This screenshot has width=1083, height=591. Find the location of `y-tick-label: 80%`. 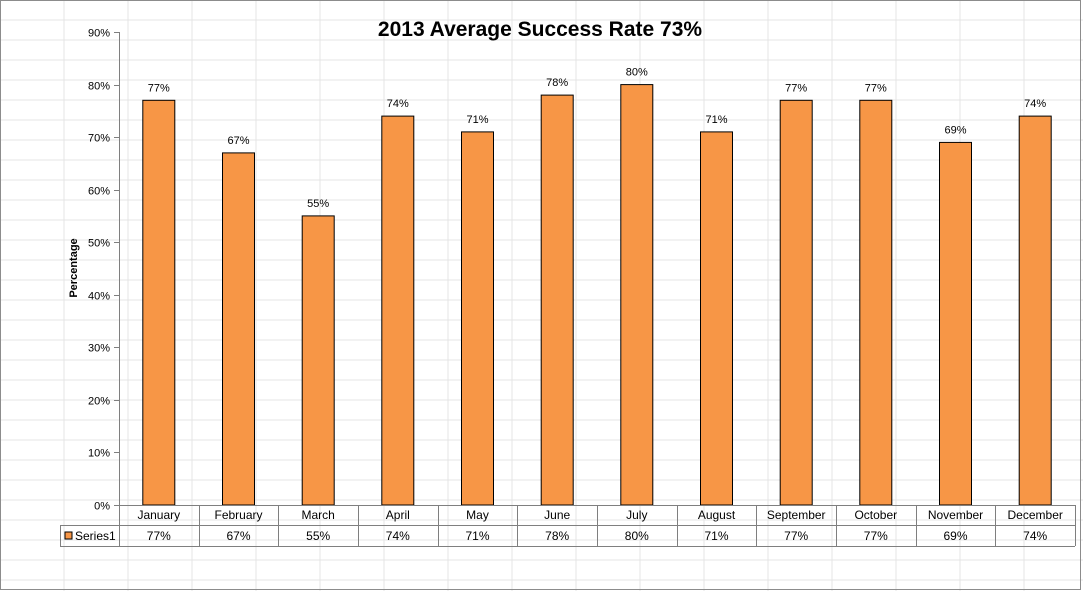

y-tick-label: 80% is located at coordinates (99, 87).